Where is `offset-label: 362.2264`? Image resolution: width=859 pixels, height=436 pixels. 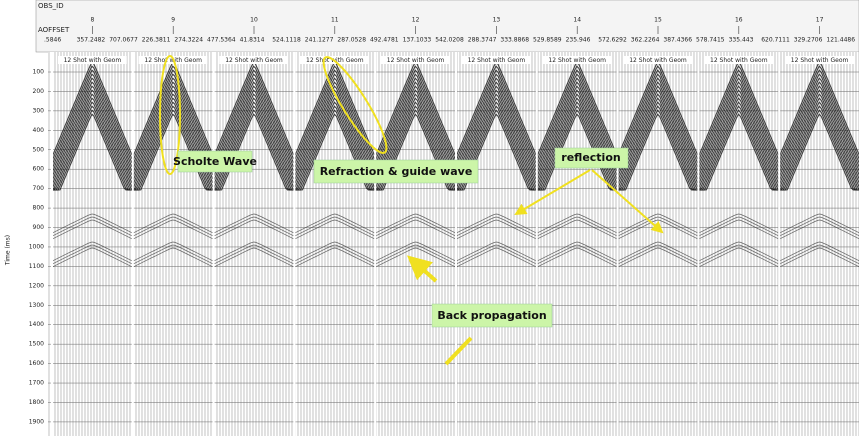
offset-label: 362.2264 is located at coordinates (645, 40).